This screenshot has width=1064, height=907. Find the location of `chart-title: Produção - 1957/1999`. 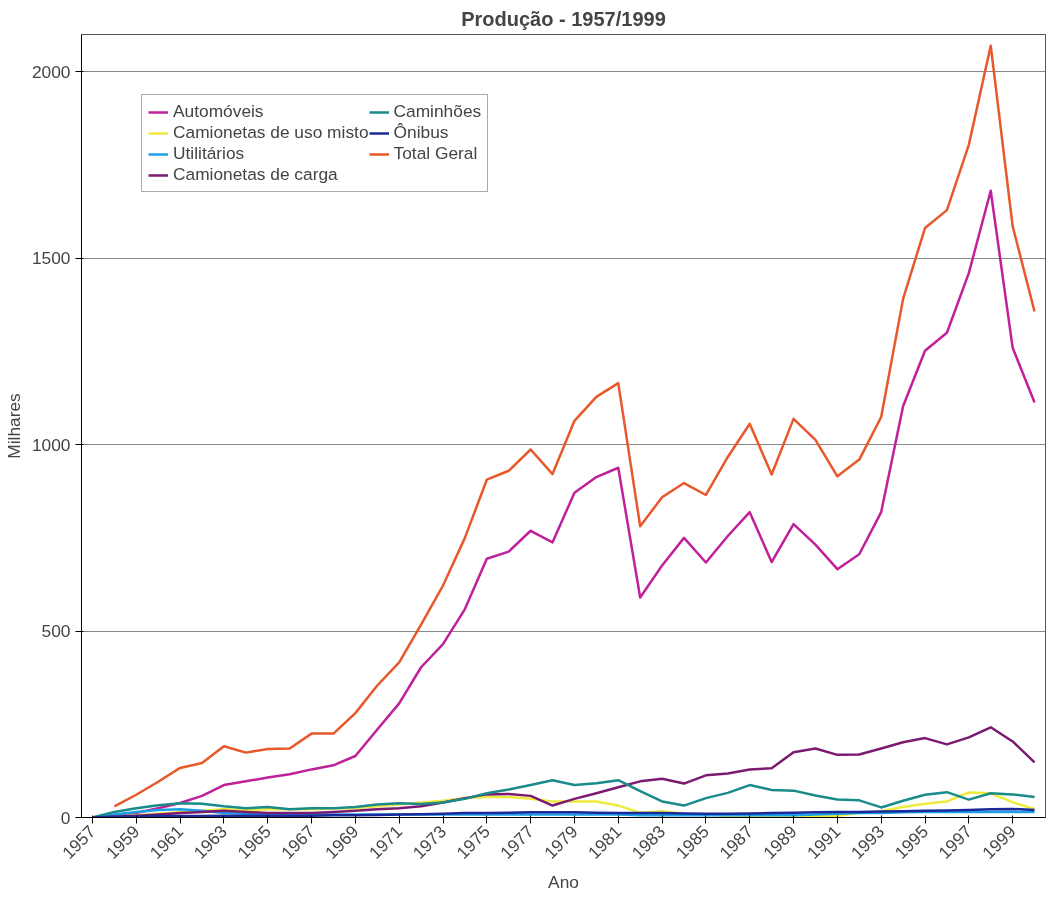

chart-title: Produção - 1957/1999 is located at coordinates (563, 18).